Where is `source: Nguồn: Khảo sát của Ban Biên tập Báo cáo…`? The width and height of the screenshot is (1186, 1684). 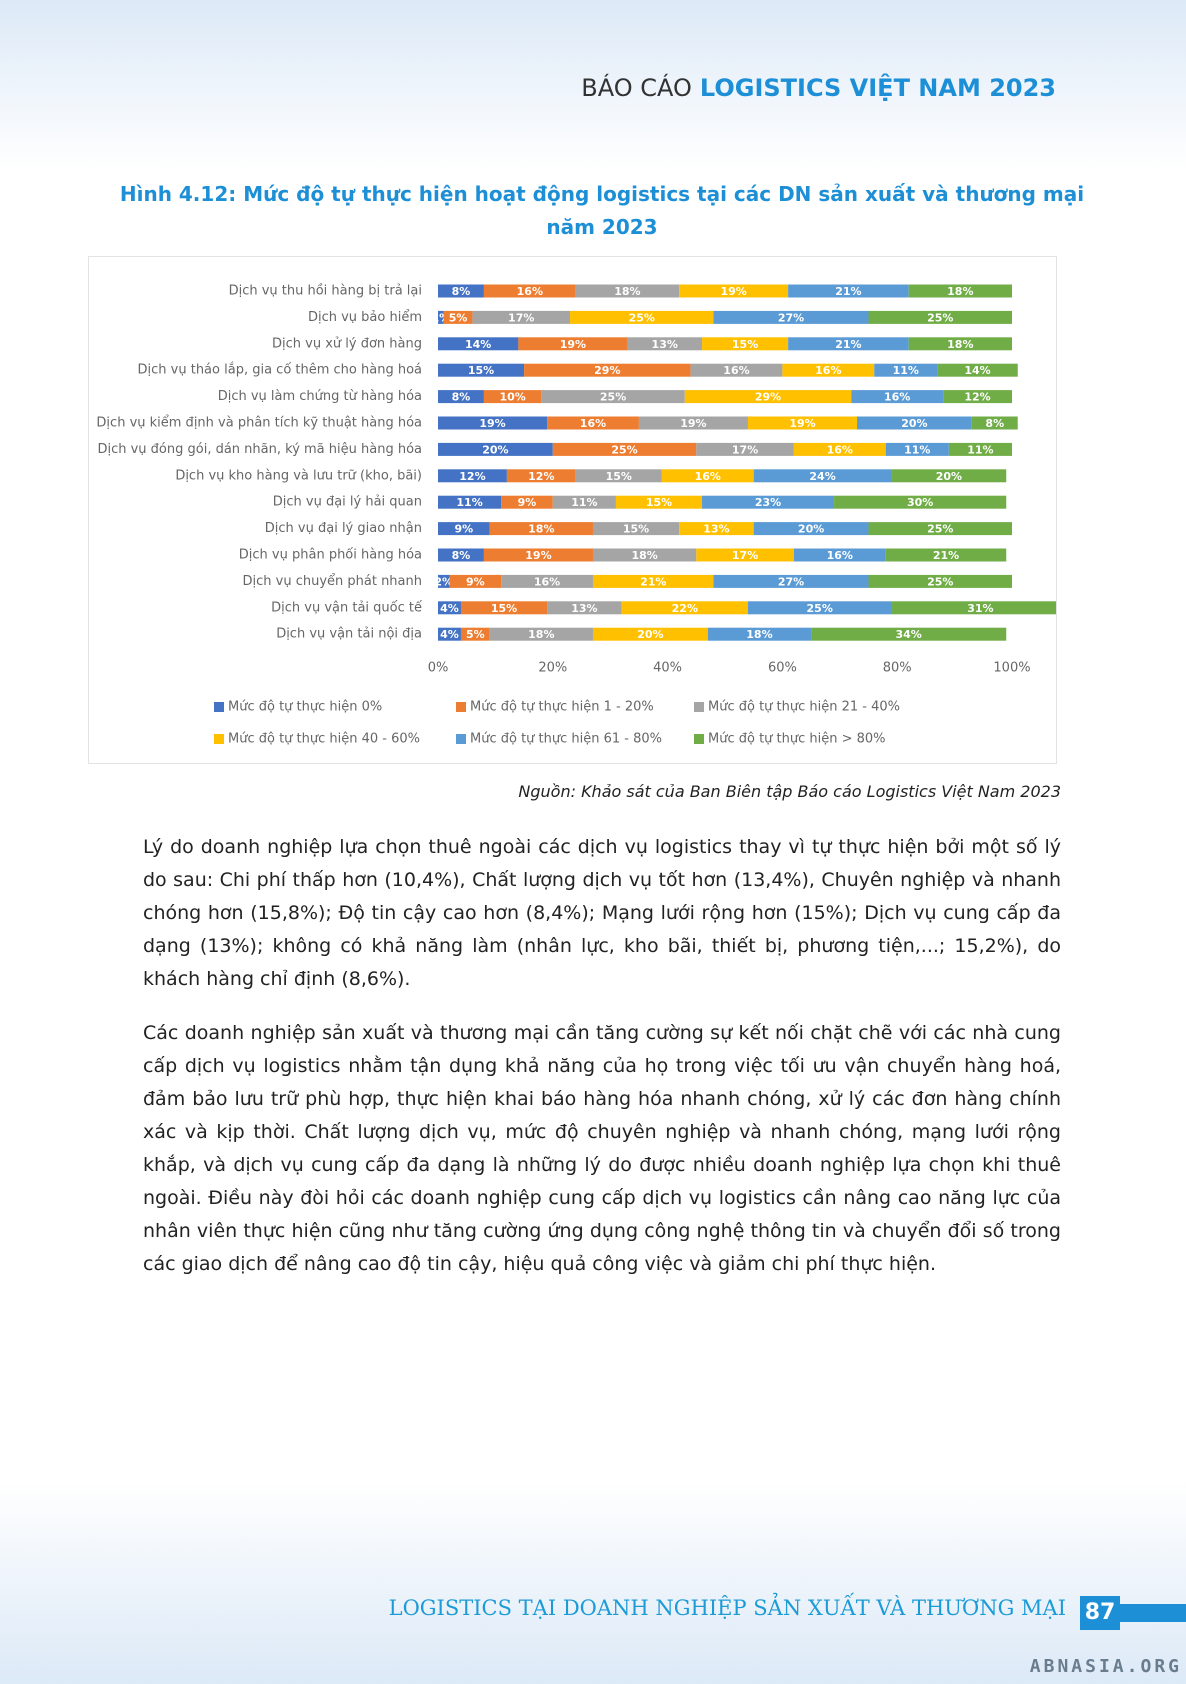 source: Nguồn: Khảo sát của Ban Biên tập Báo cáo… is located at coordinates (789, 791).